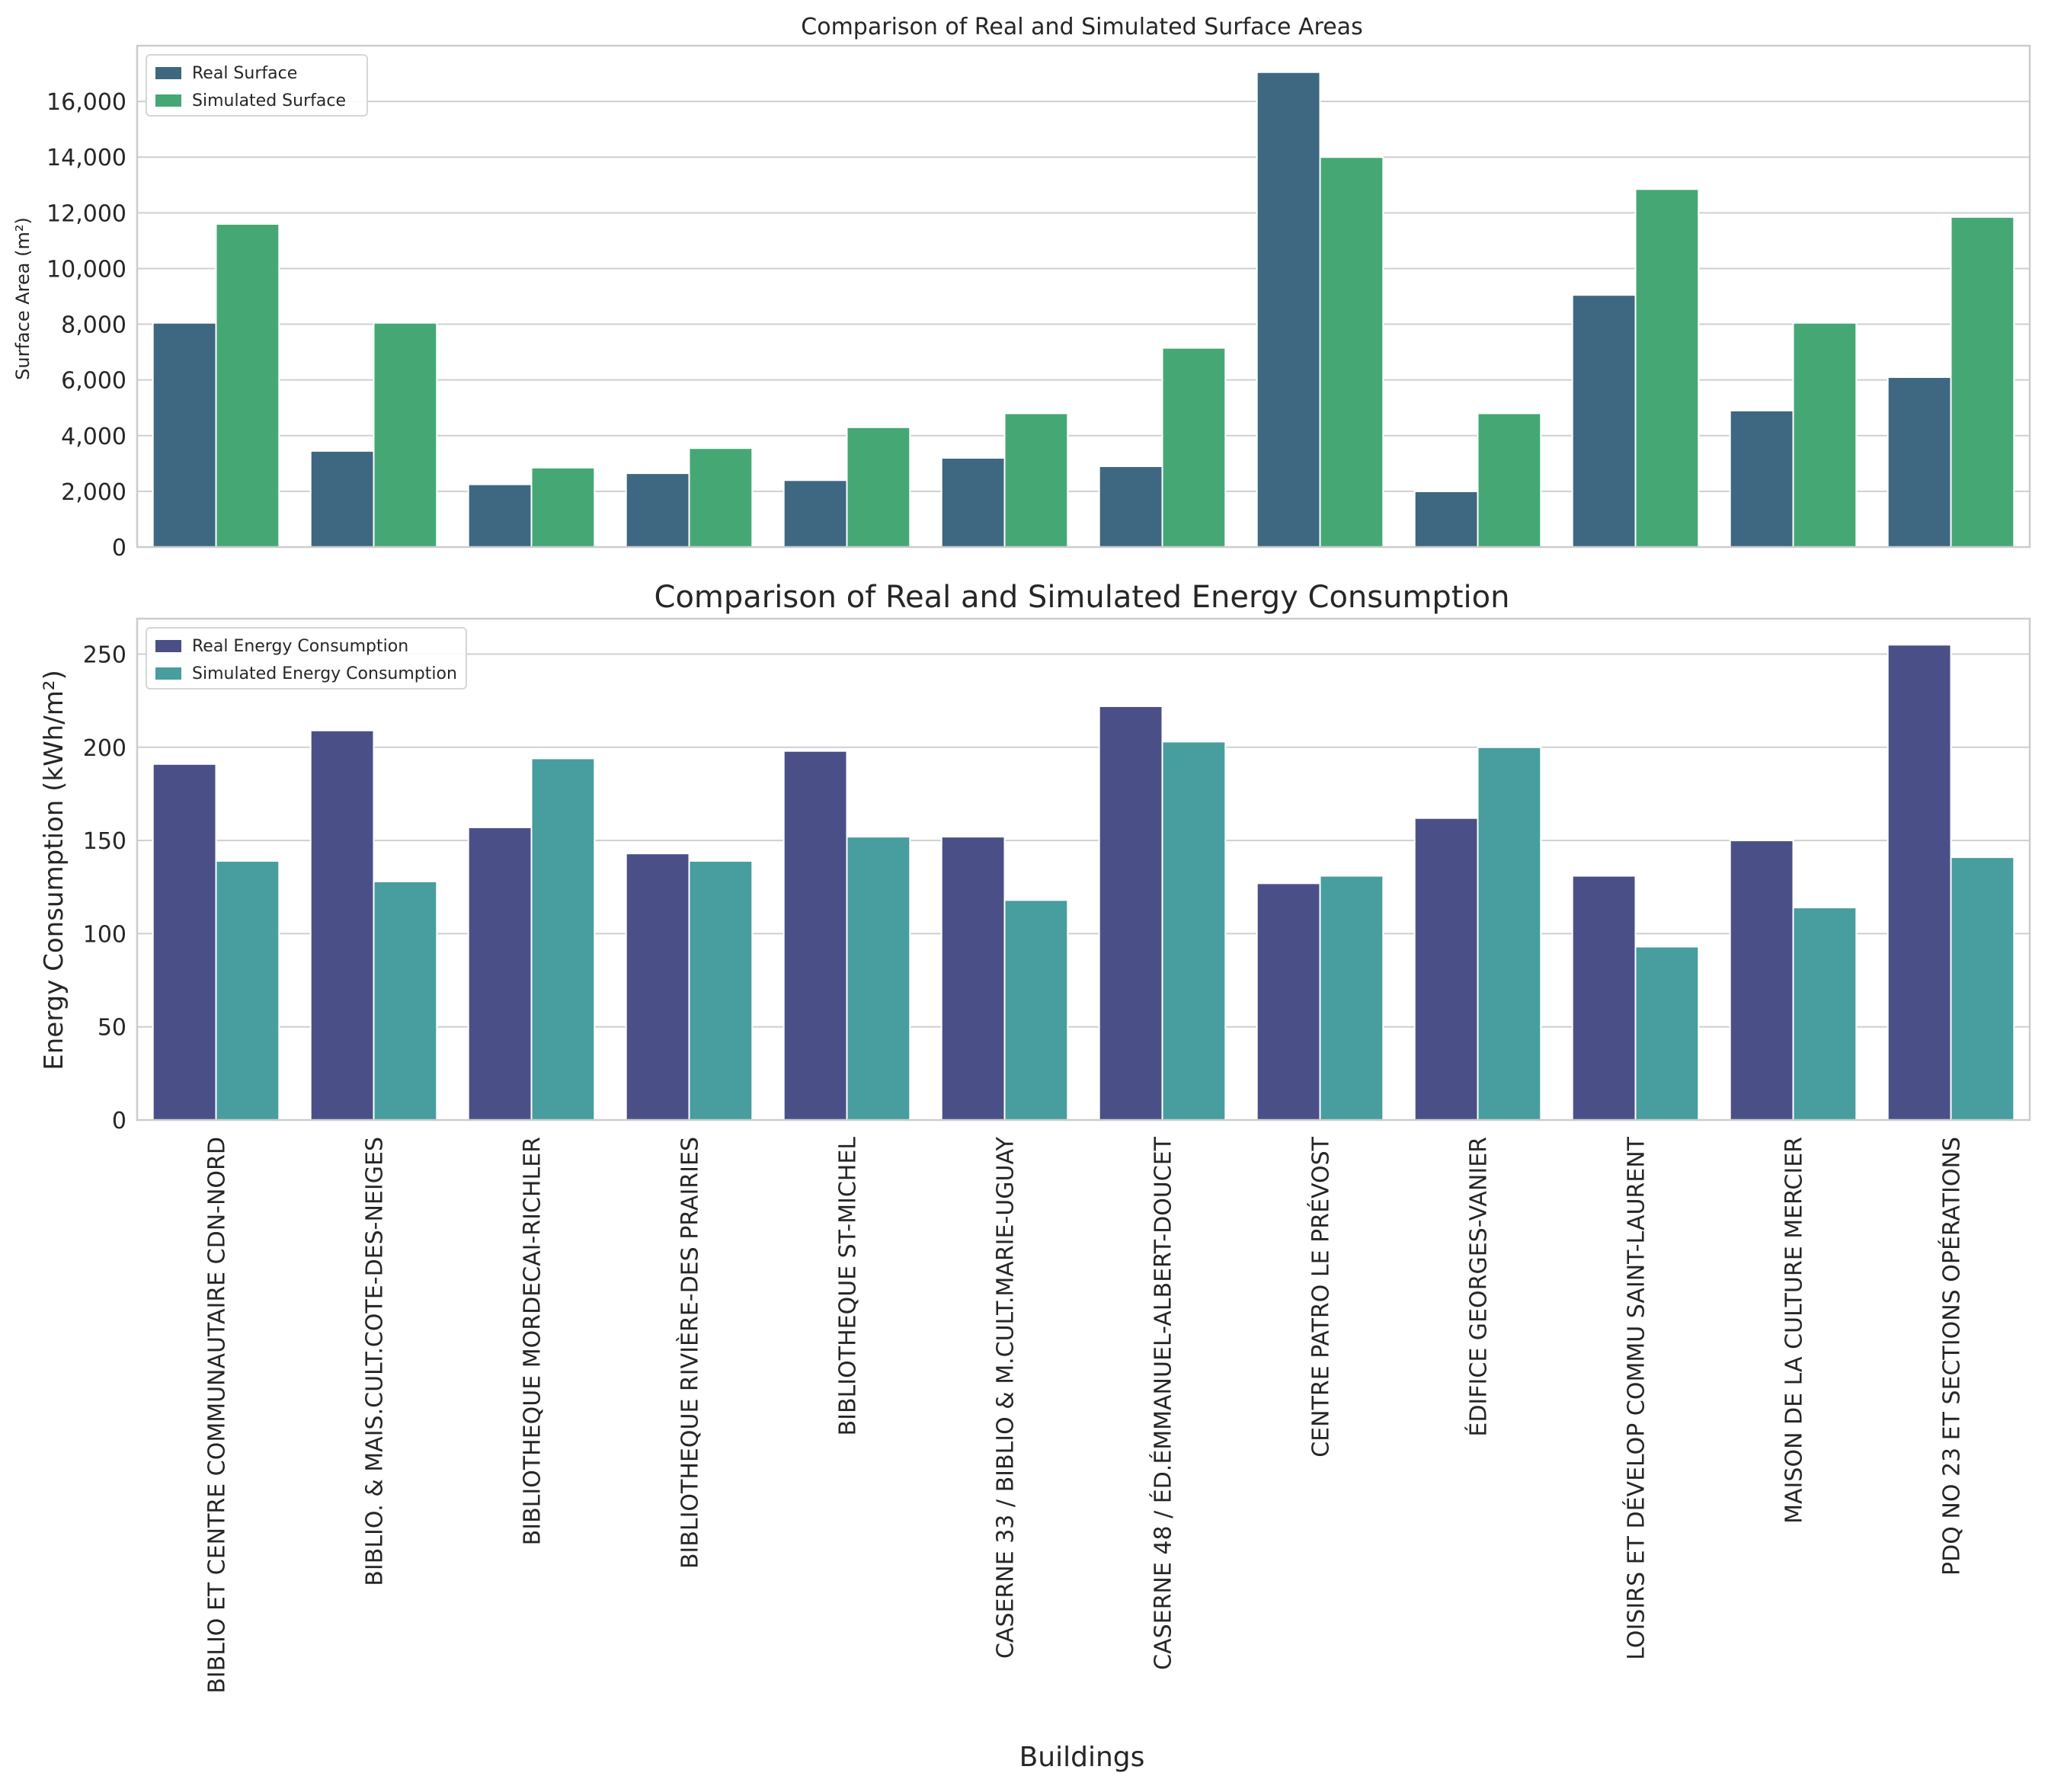  What do you see at coordinates (375, 1361) in the screenshot?
I see `x-tick-label: BIBLIO. & MAIS.CULT.COTE-DES-NEIGES` at bounding box center [375, 1361].